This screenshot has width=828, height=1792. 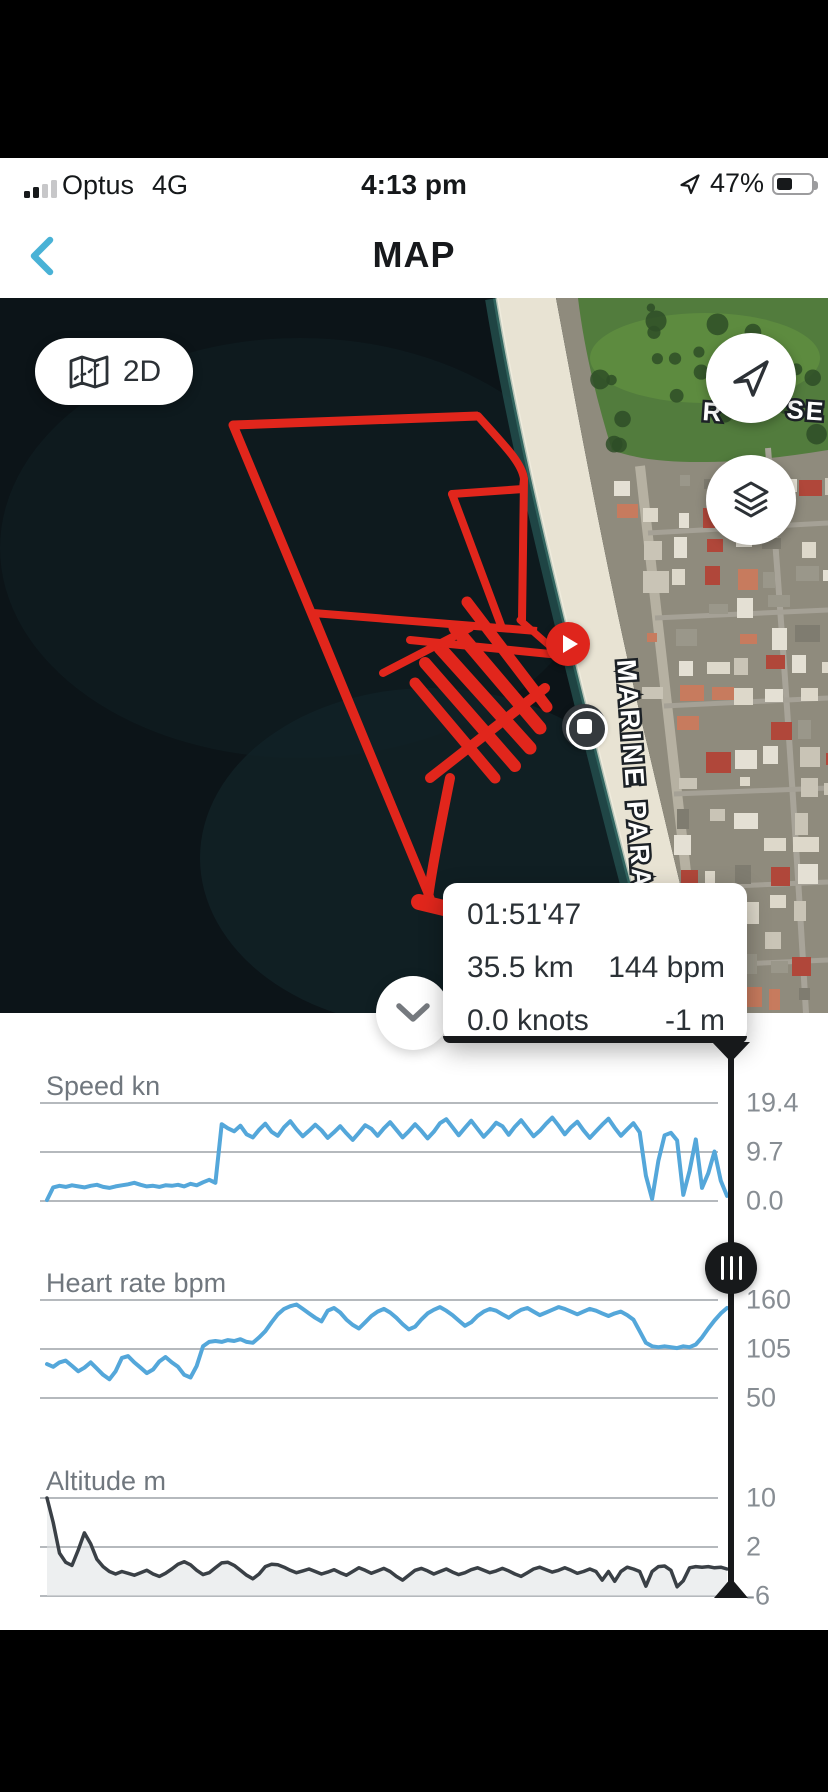 What do you see at coordinates (142, 371) in the screenshot?
I see `map-mode-label: 2D` at bounding box center [142, 371].